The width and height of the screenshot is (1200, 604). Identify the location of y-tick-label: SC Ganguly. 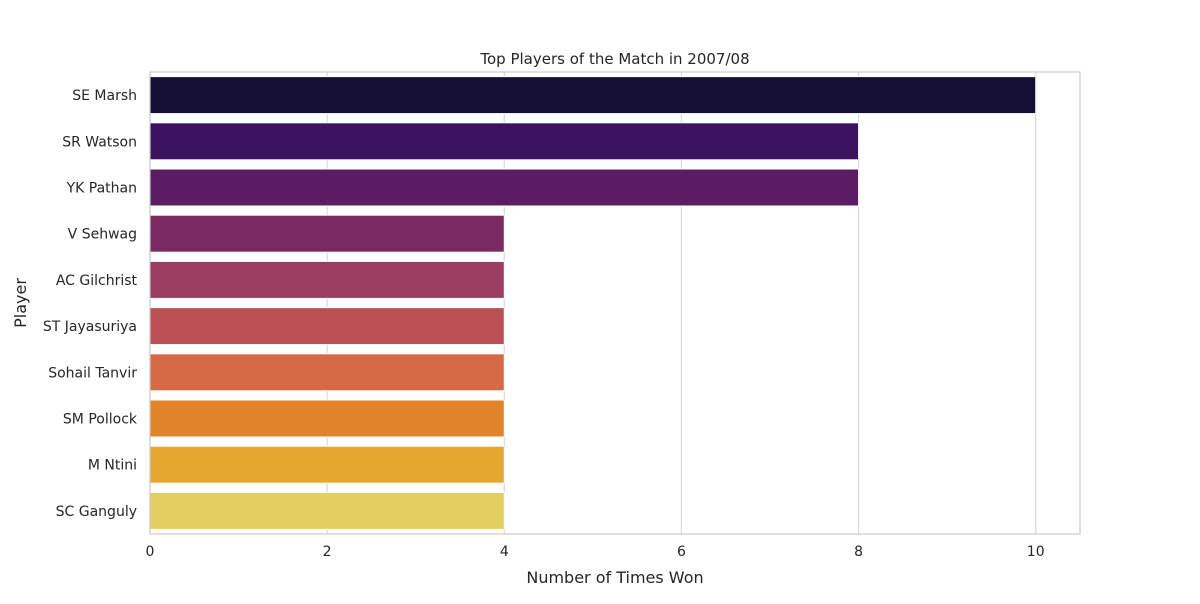
(96, 512).